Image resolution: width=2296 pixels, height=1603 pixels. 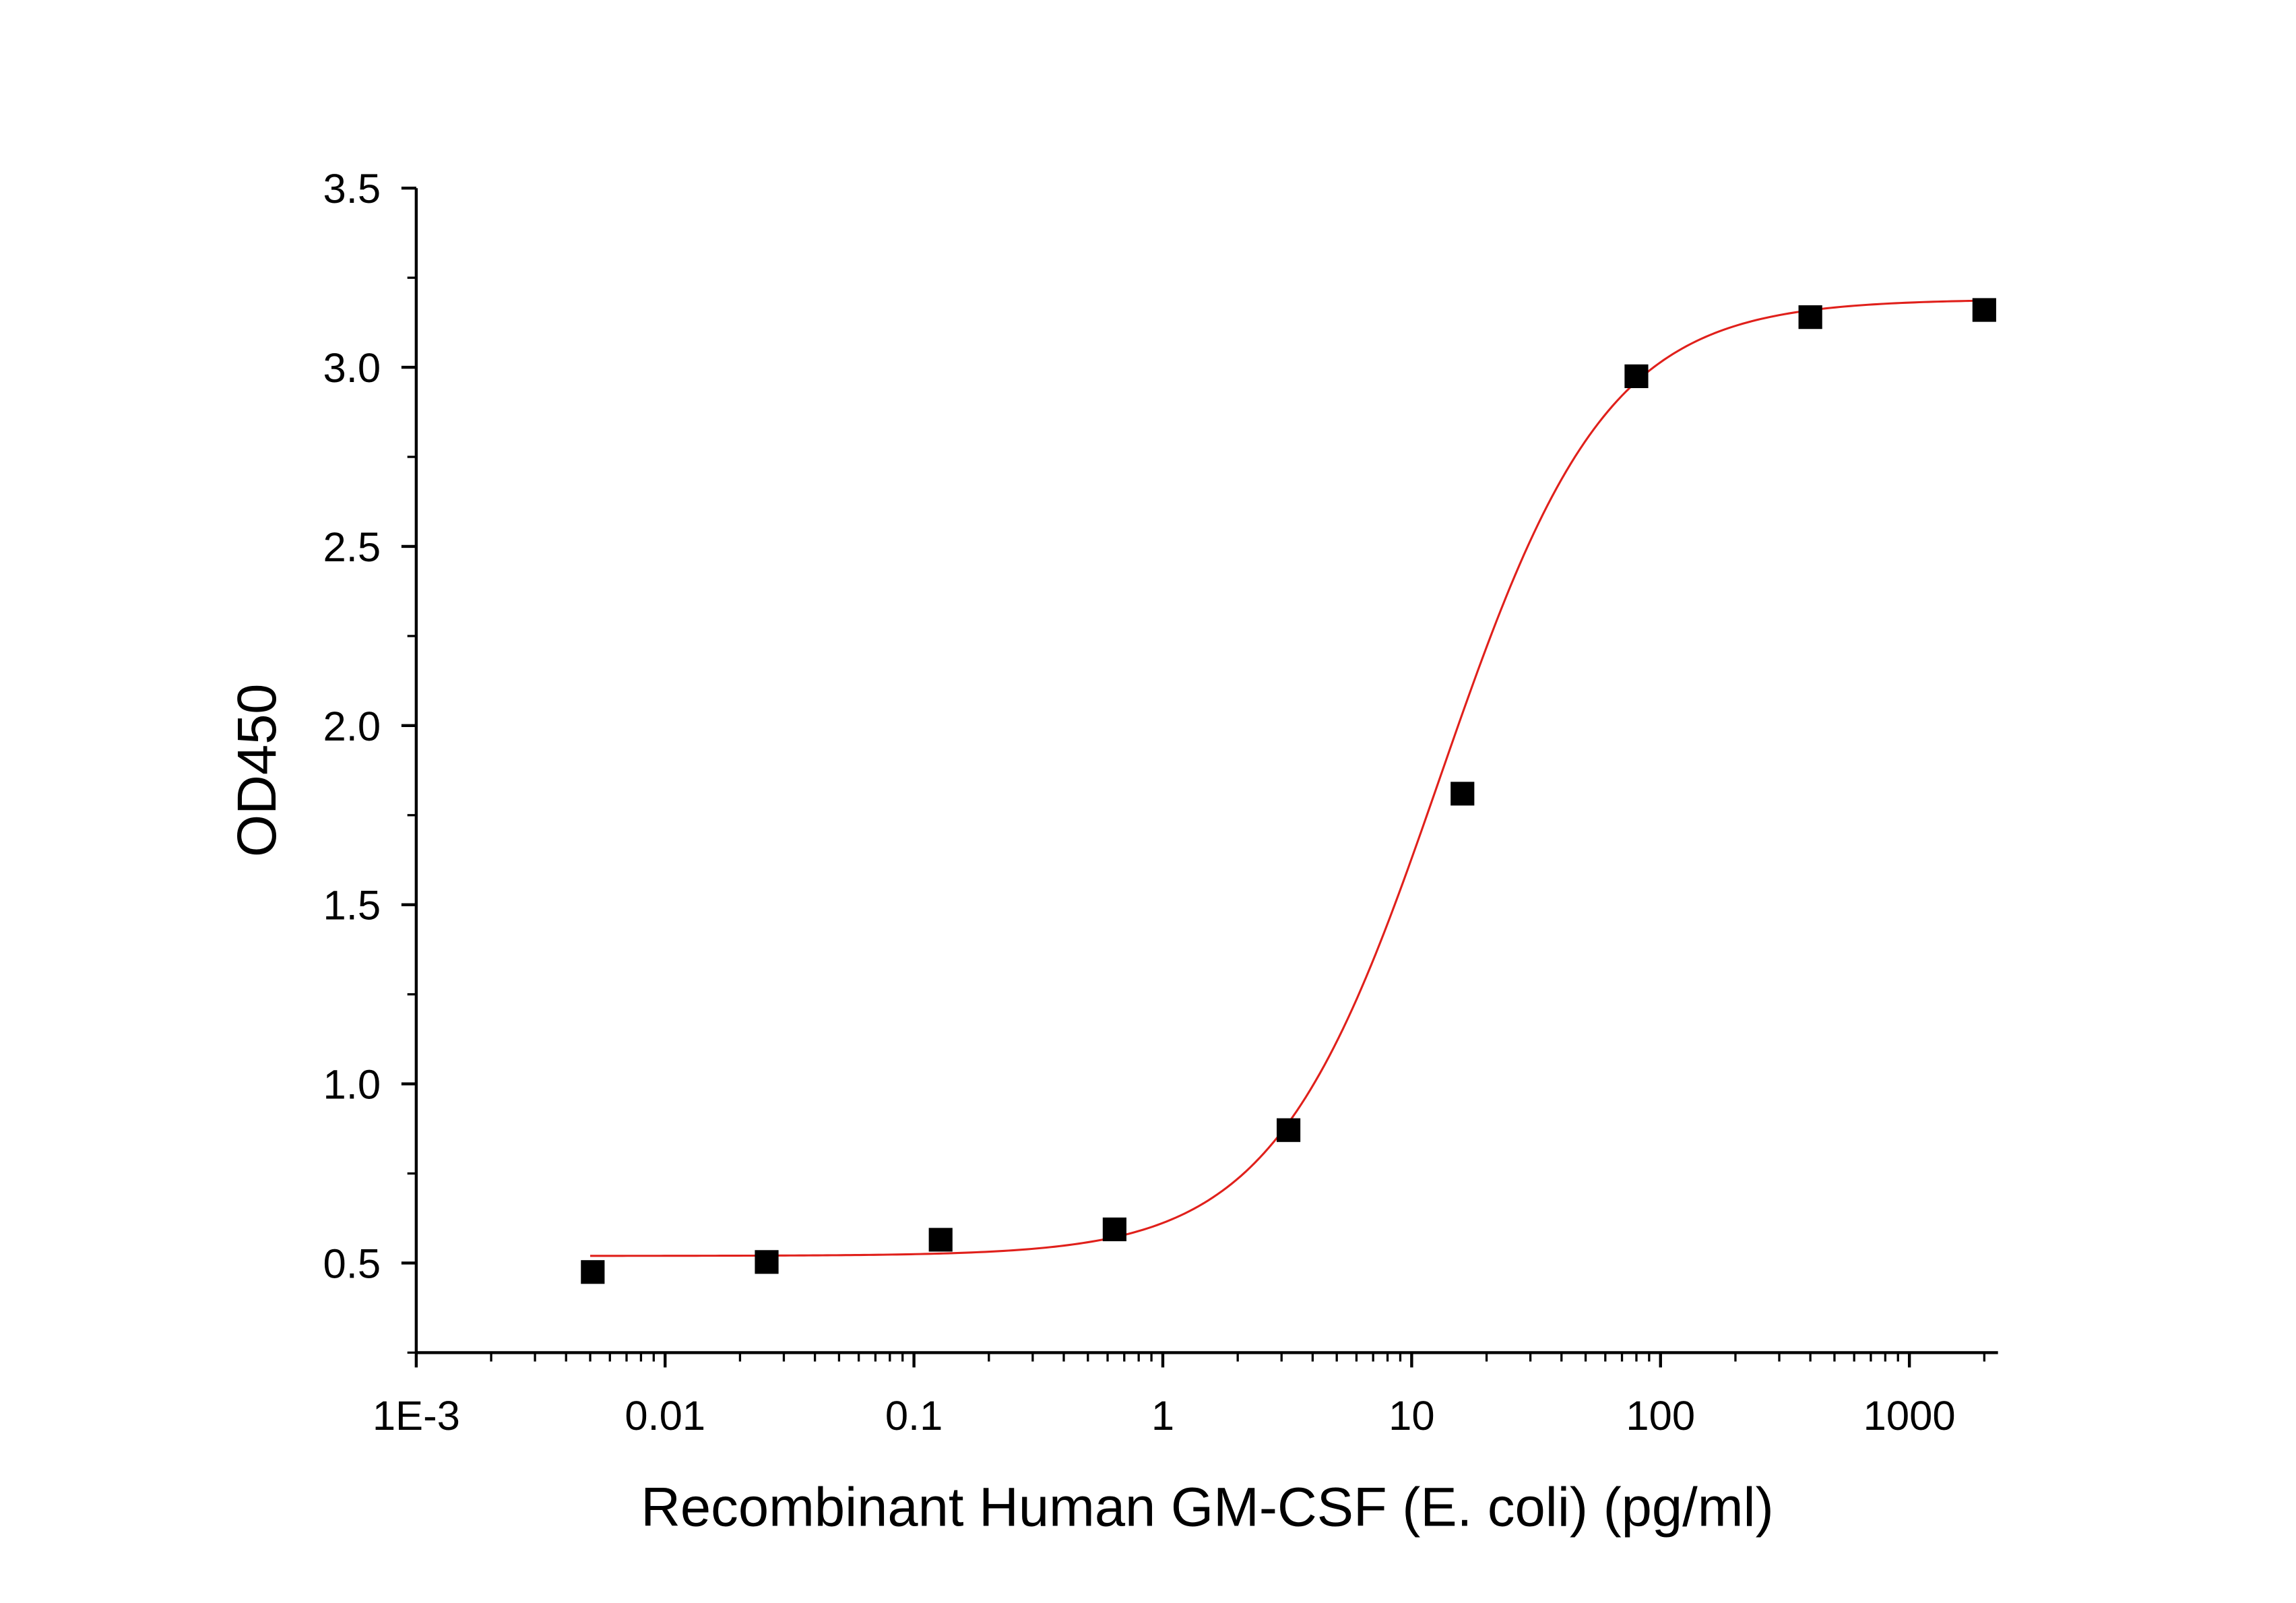 I want to click on y-tick-label: 1.5, so click(x=352, y=906).